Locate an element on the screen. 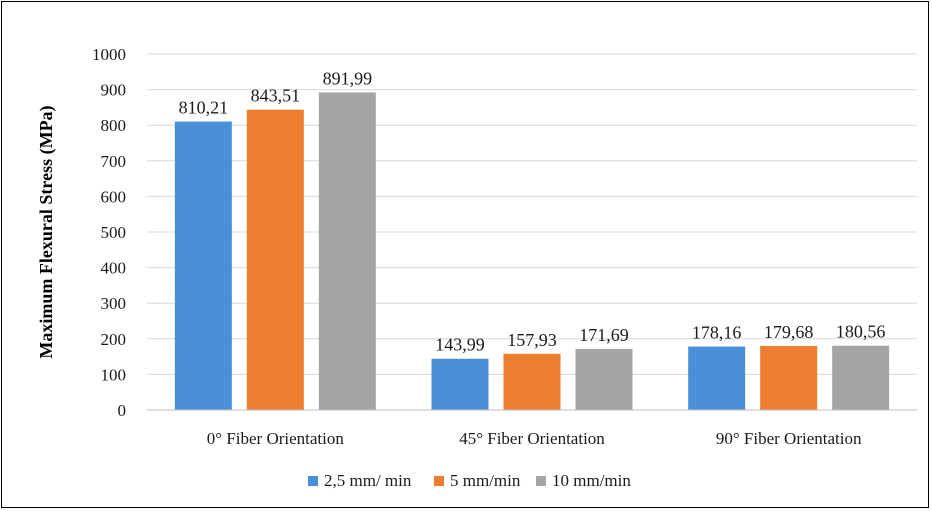  y-tick-label: 700 is located at coordinates (114, 161).